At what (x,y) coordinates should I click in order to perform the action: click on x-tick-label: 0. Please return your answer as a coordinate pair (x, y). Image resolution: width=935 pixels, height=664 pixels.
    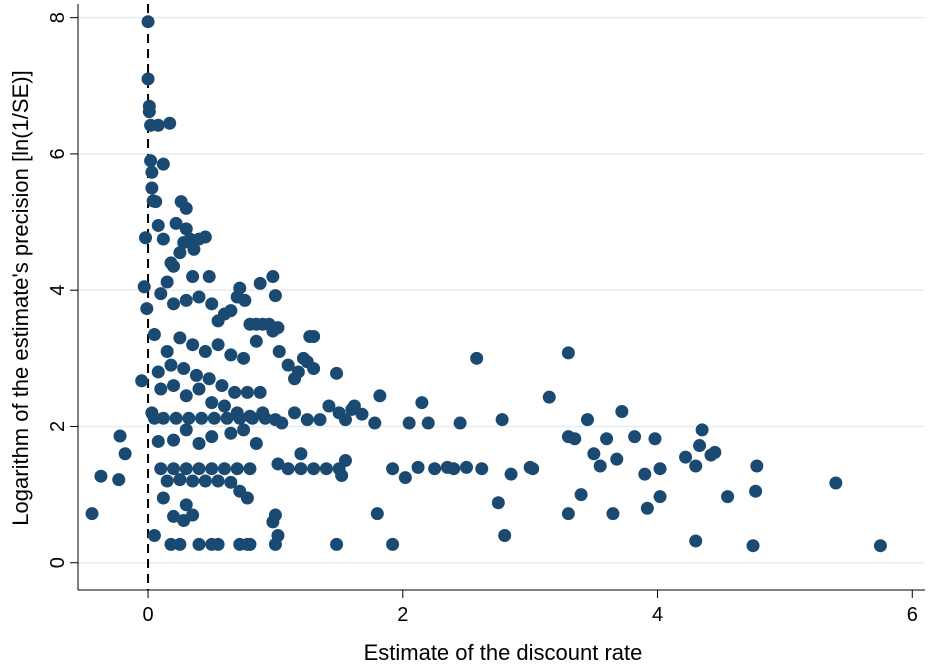
    Looking at the image, I should click on (147, 615).